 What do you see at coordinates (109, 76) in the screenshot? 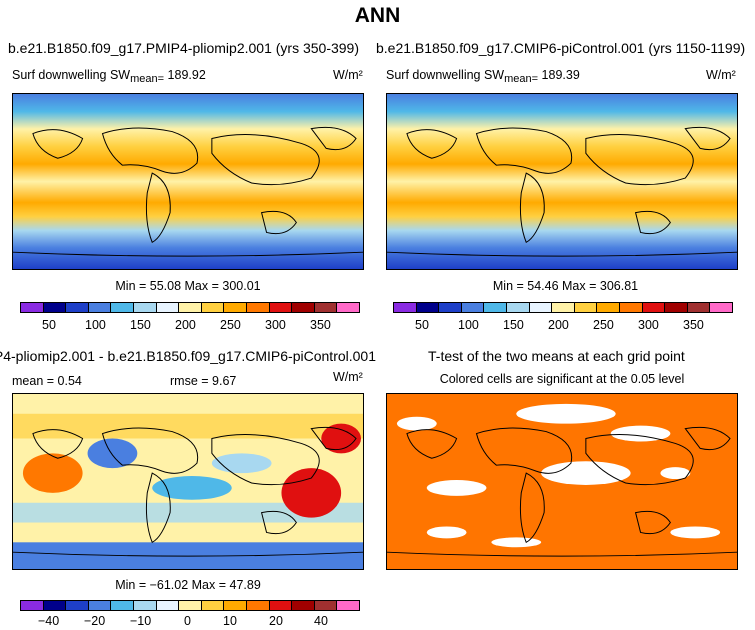
I see `panel-1-variable: Surf downwelling SWmean= 189.92` at bounding box center [109, 76].